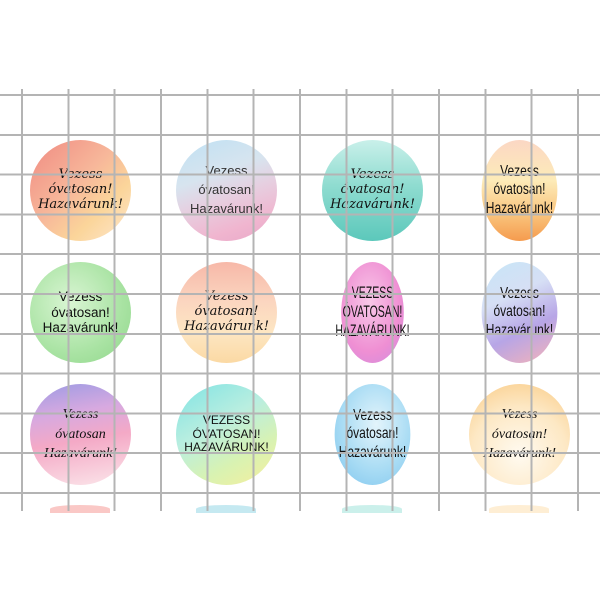 The height and width of the screenshot is (600, 600). I want to click on sticker-text-line: ÓVATOSAN!, so click(372, 312).